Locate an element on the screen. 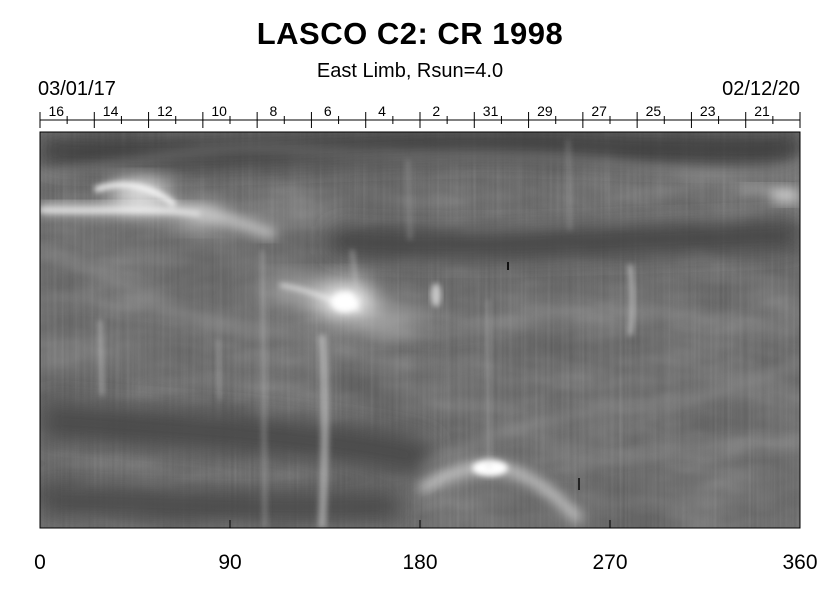 The width and height of the screenshot is (820, 600). date-tick-label: 29 is located at coordinates (545, 111).